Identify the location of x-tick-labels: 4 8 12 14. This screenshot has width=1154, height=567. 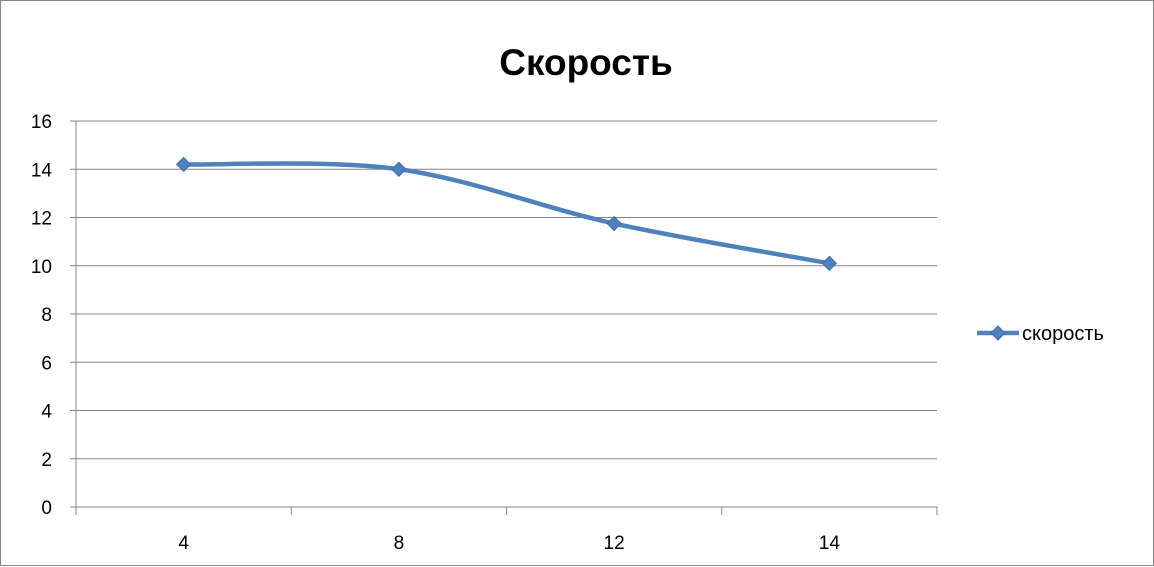
(509, 543).